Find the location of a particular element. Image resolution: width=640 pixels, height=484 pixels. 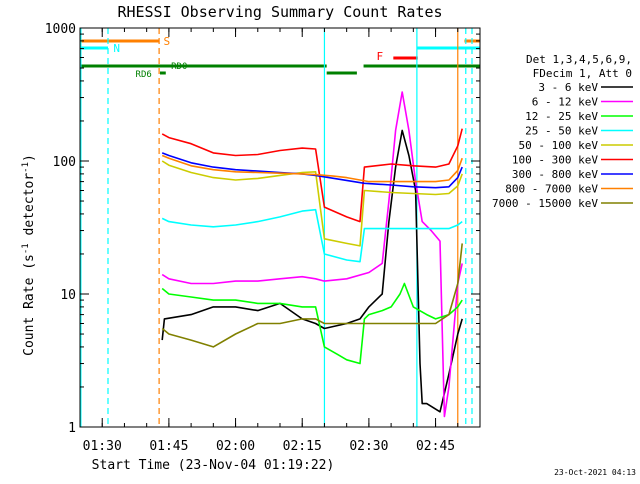

y-axis-label-exp: -1 is located at coordinates (26, 248).